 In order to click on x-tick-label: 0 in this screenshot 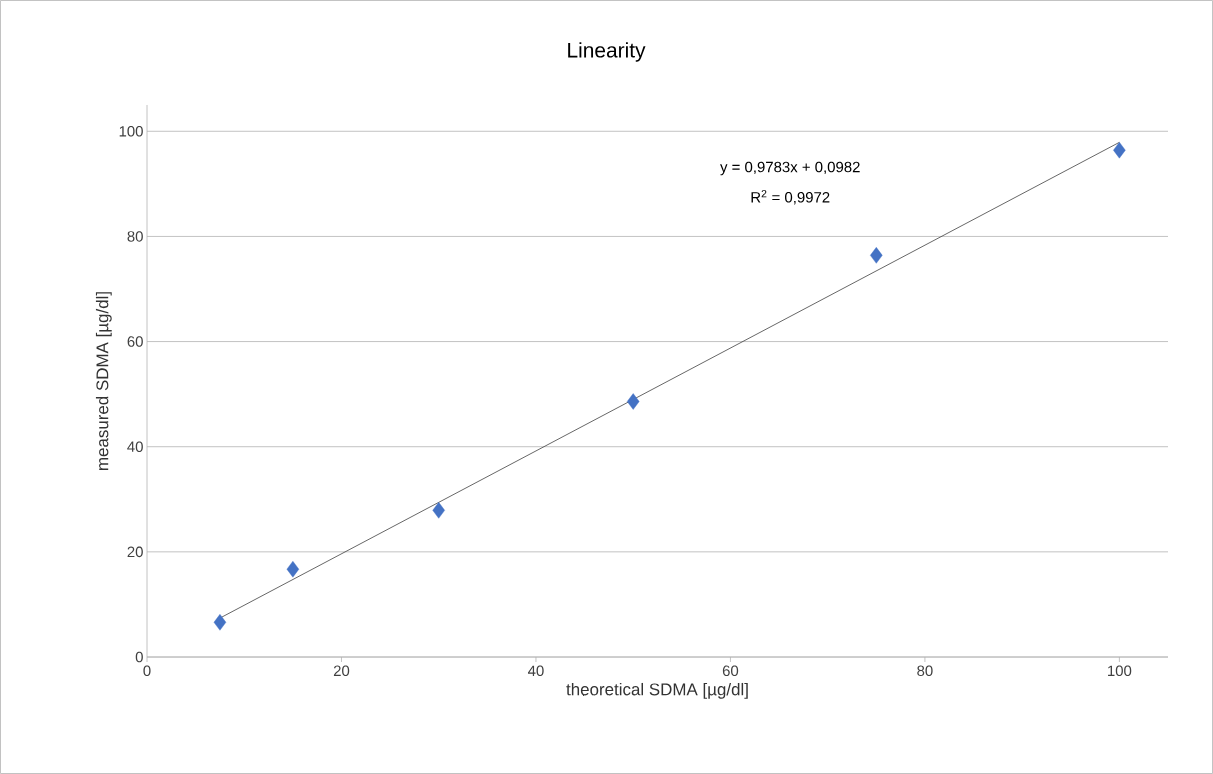, I will do `click(147, 671)`.